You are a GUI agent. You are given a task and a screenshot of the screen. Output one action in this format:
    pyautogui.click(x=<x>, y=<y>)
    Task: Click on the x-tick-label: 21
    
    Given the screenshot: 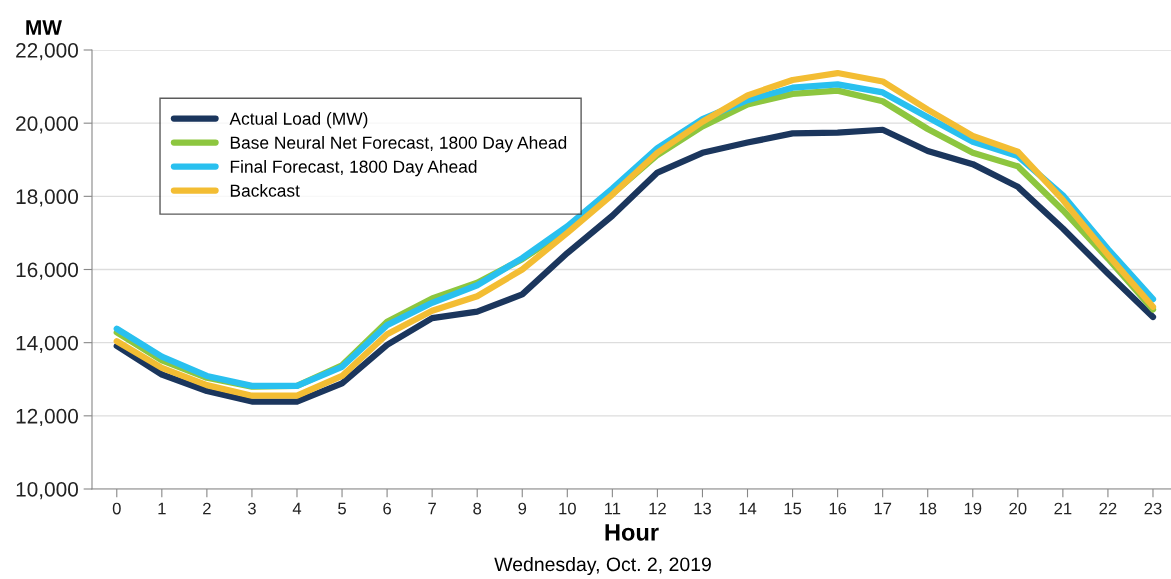 What is the action you would take?
    pyautogui.click(x=1063, y=508)
    